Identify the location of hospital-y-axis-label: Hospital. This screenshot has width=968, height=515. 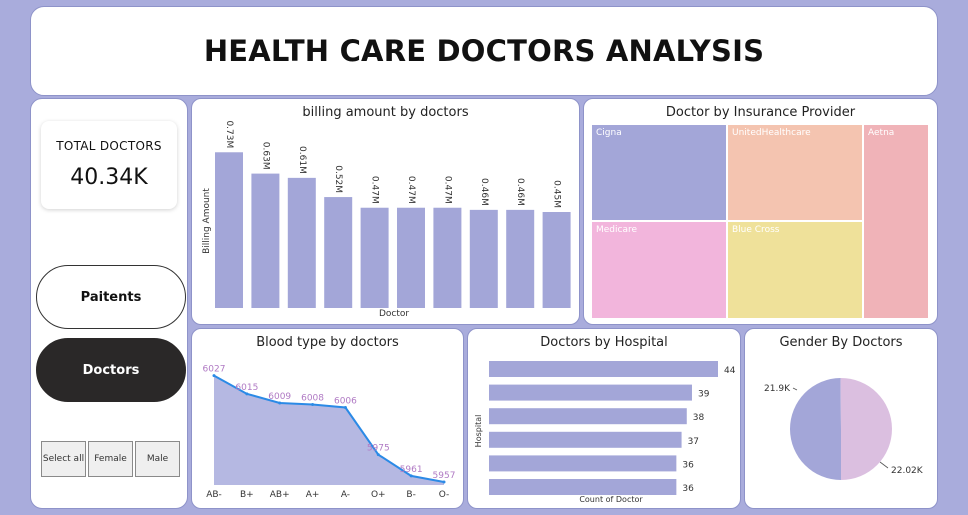
(478, 431).